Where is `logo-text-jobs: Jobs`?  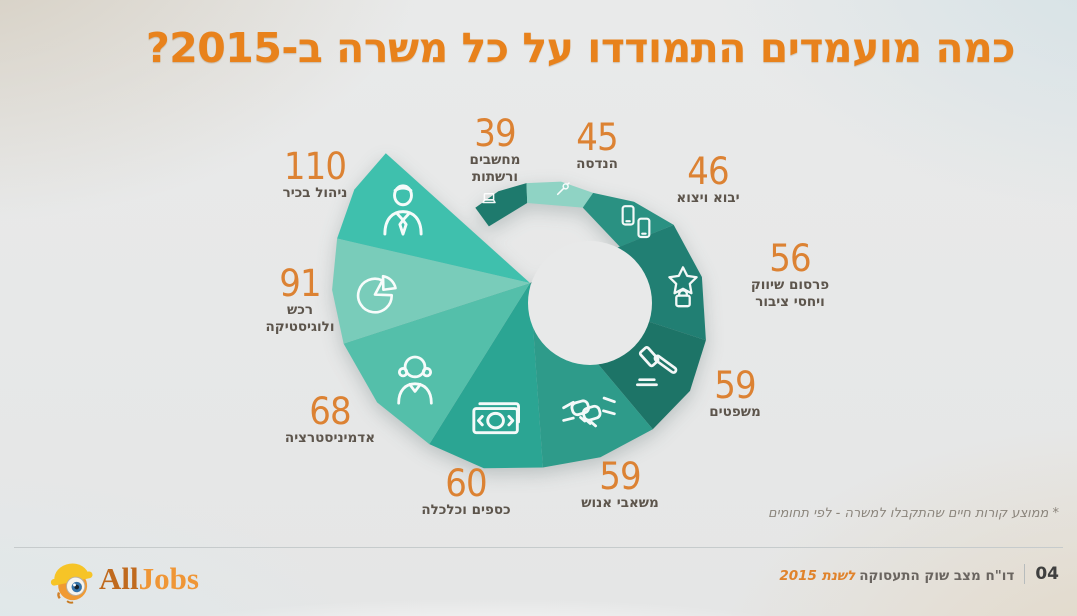
logo-text-jobs: Jobs is located at coordinates (168, 578).